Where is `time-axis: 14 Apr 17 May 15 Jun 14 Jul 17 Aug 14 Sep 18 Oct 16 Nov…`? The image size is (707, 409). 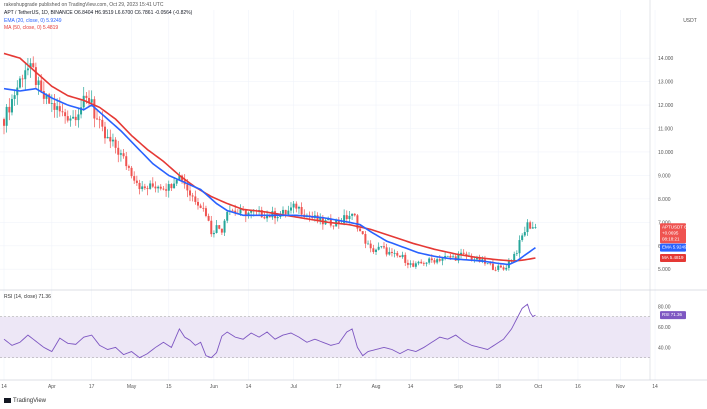
time-axis: 14 Apr 17 May 15 Jun 14 Jul 17 Aug 14 Sep 18 Oct 16 Nov… is located at coordinates (329, 387).